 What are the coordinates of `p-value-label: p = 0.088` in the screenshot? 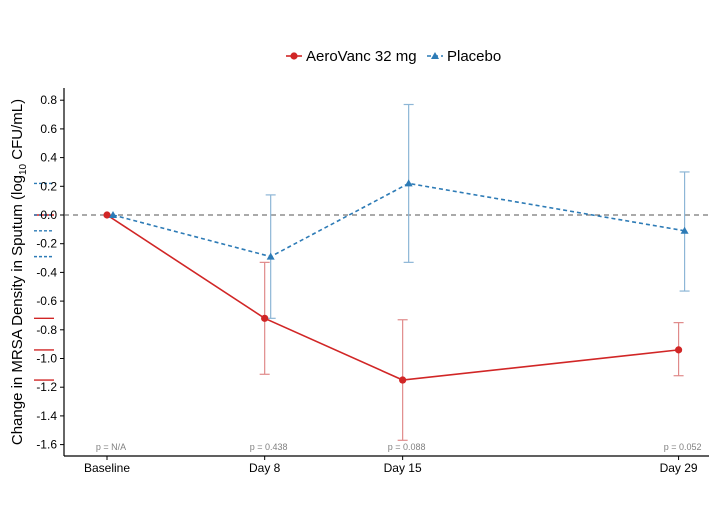 It's located at (407, 447).